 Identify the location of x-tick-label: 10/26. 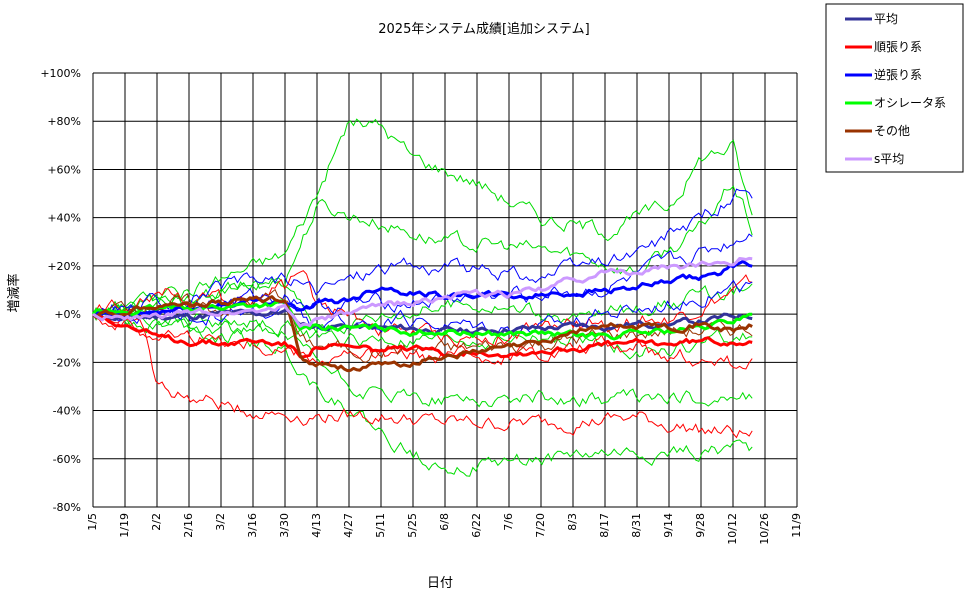
(764, 529).